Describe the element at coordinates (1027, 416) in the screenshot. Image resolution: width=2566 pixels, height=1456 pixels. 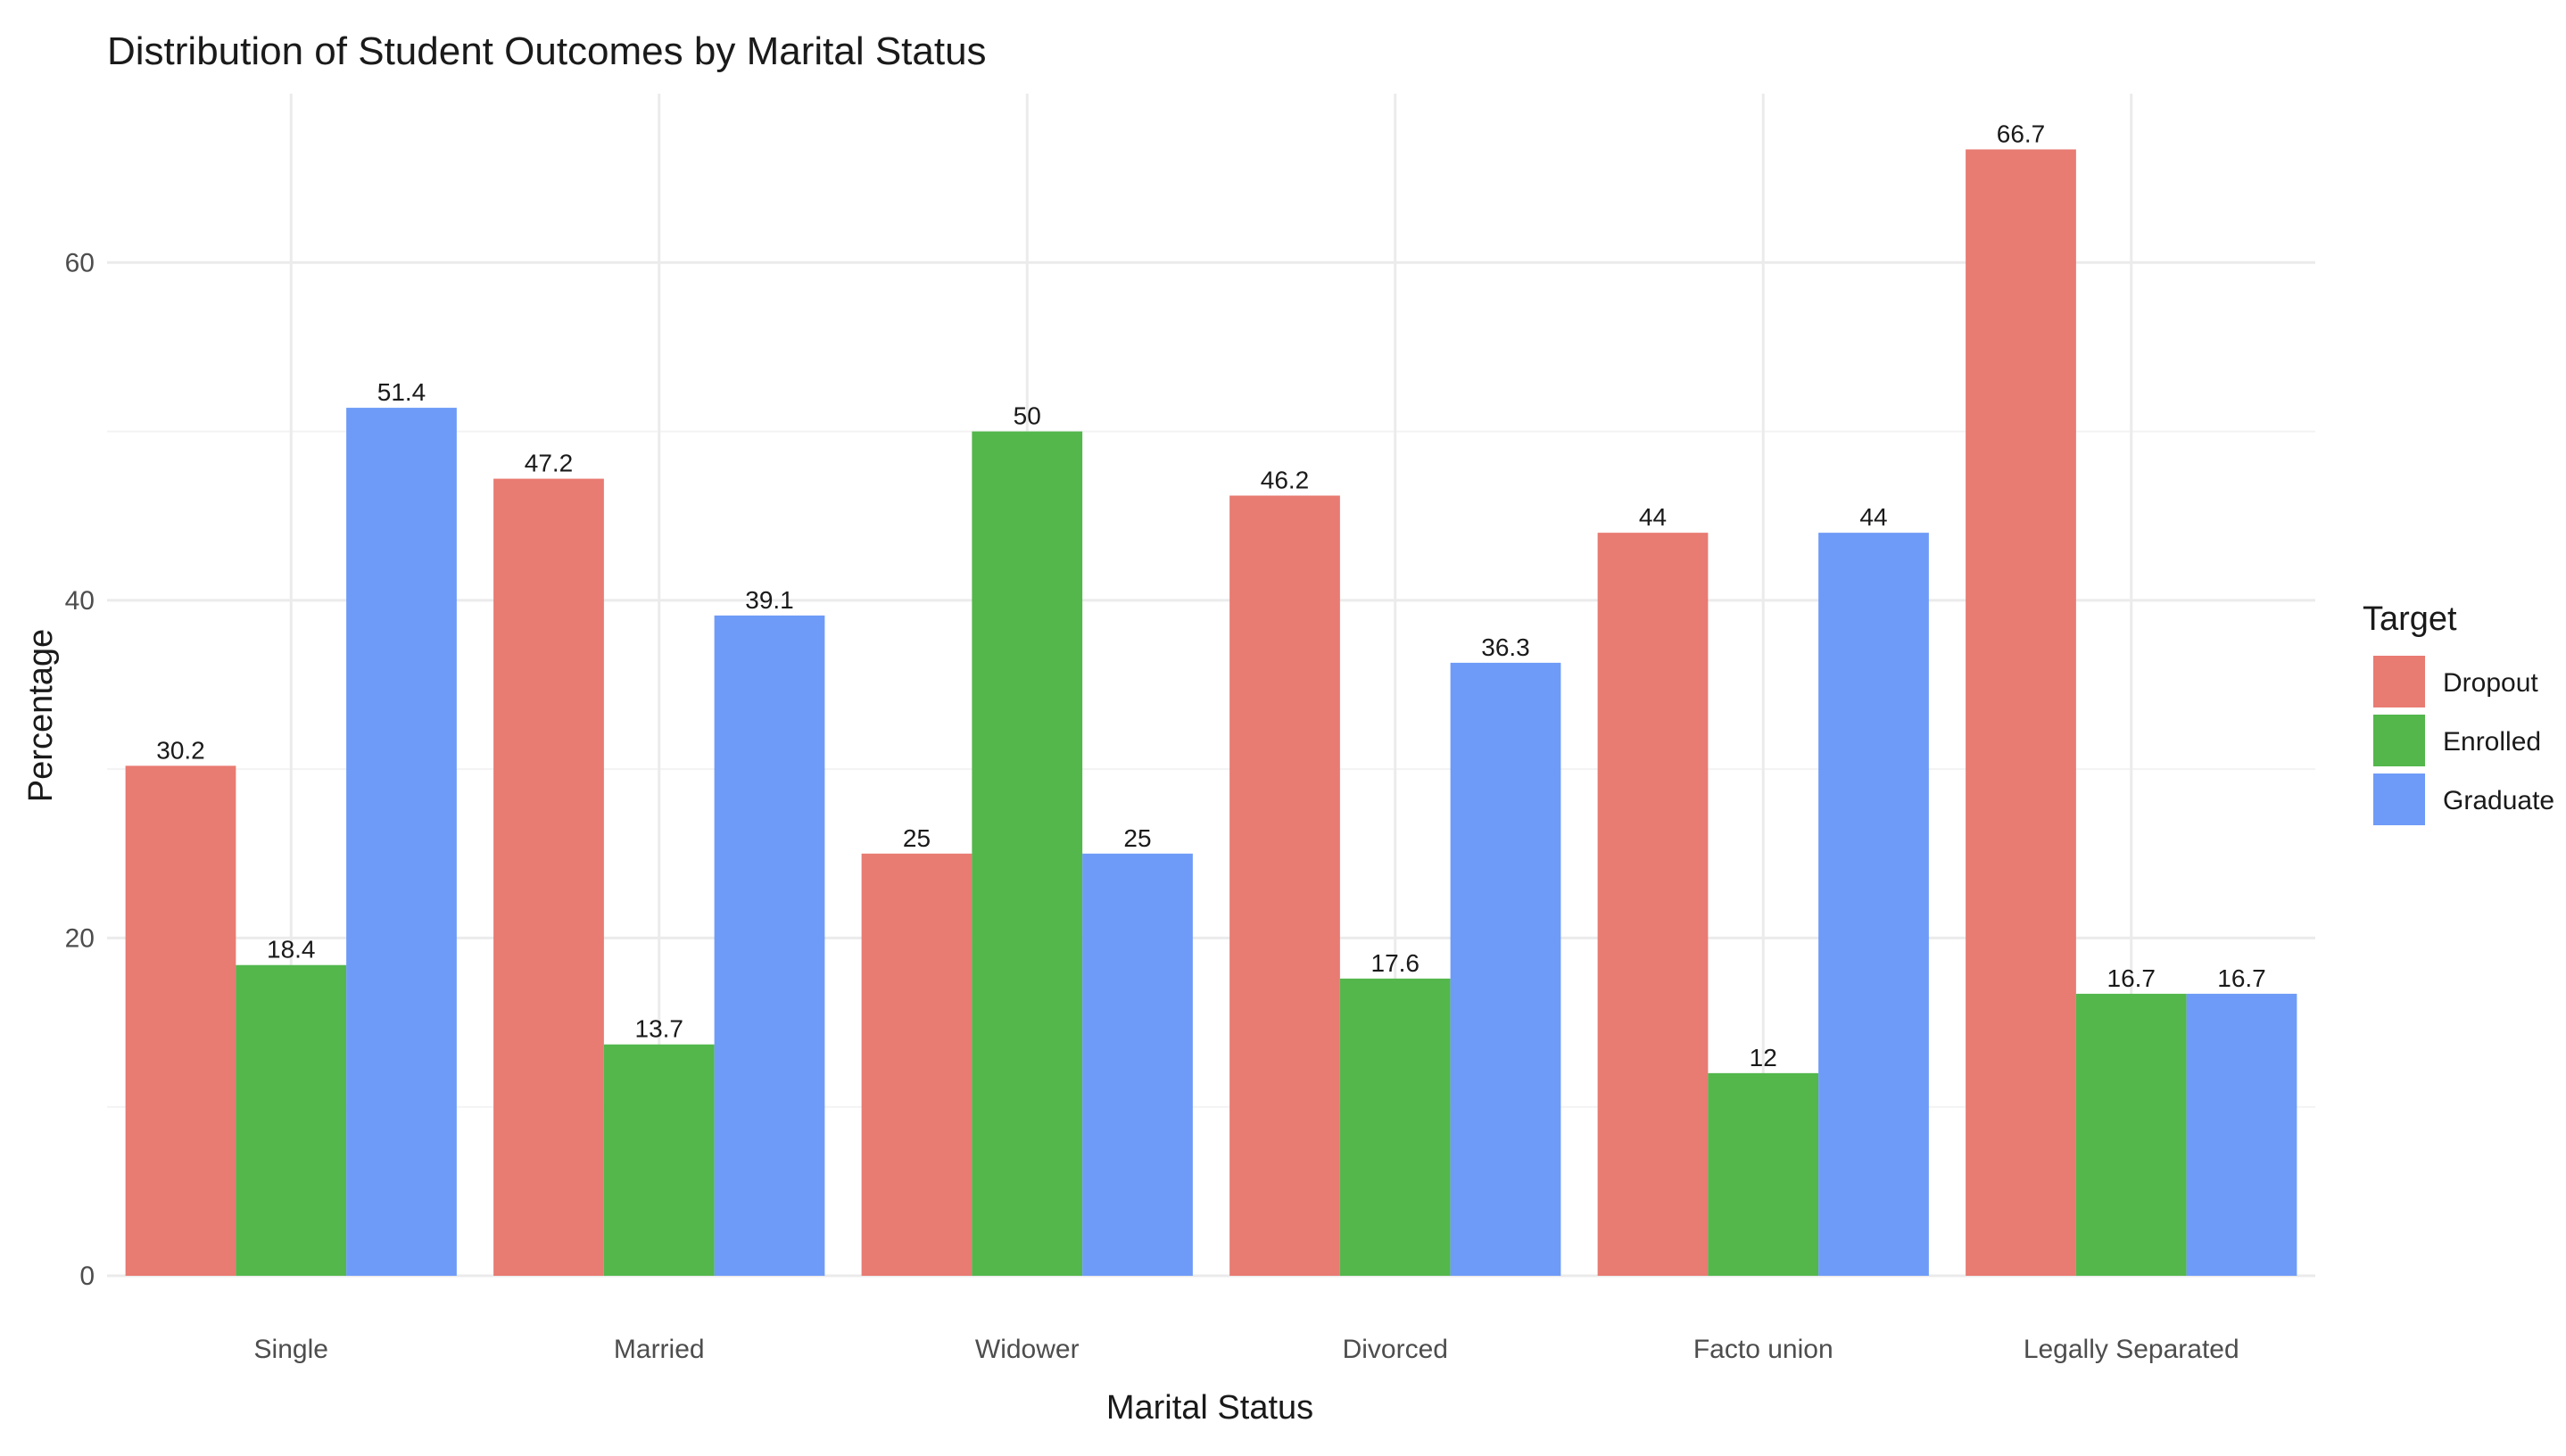
I see `data-label: 50` at that location.